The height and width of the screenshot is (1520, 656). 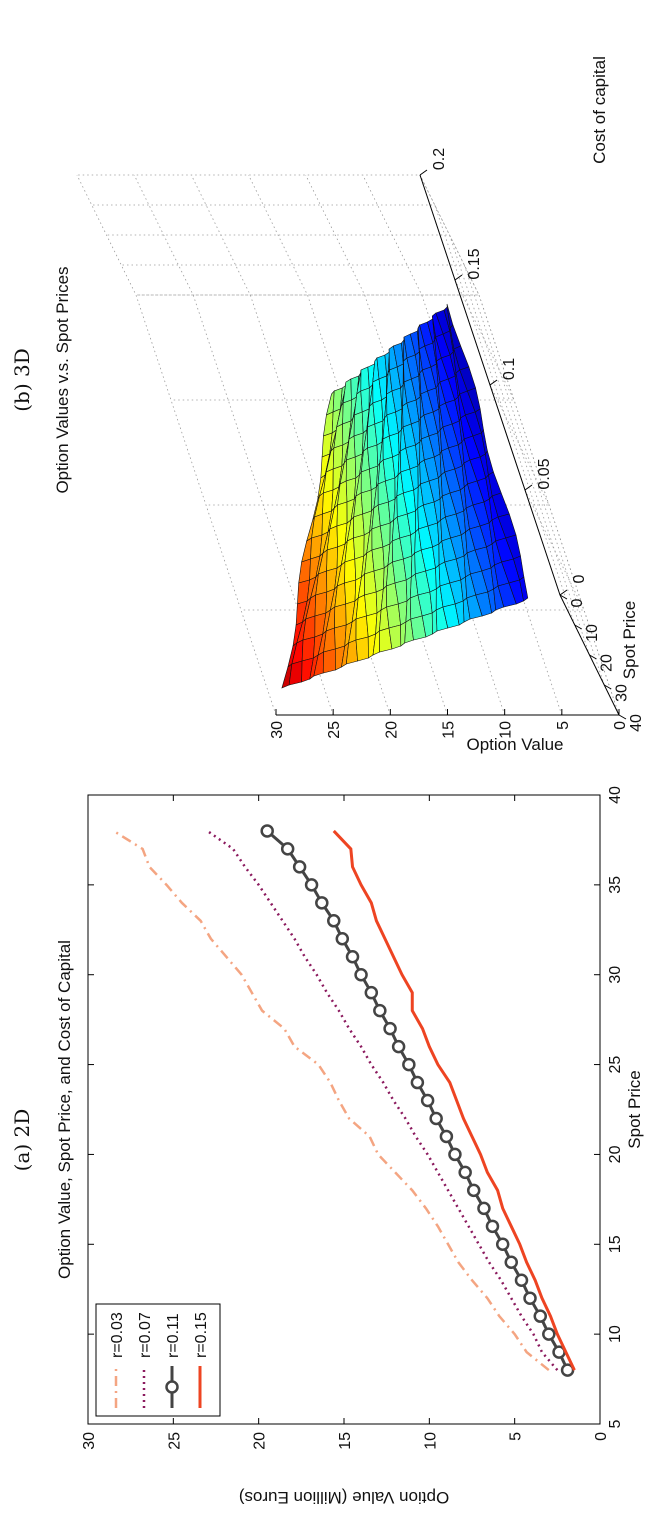 What do you see at coordinates (577, 602) in the screenshot?
I see `x-tick-label: 0` at bounding box center [577, 602].